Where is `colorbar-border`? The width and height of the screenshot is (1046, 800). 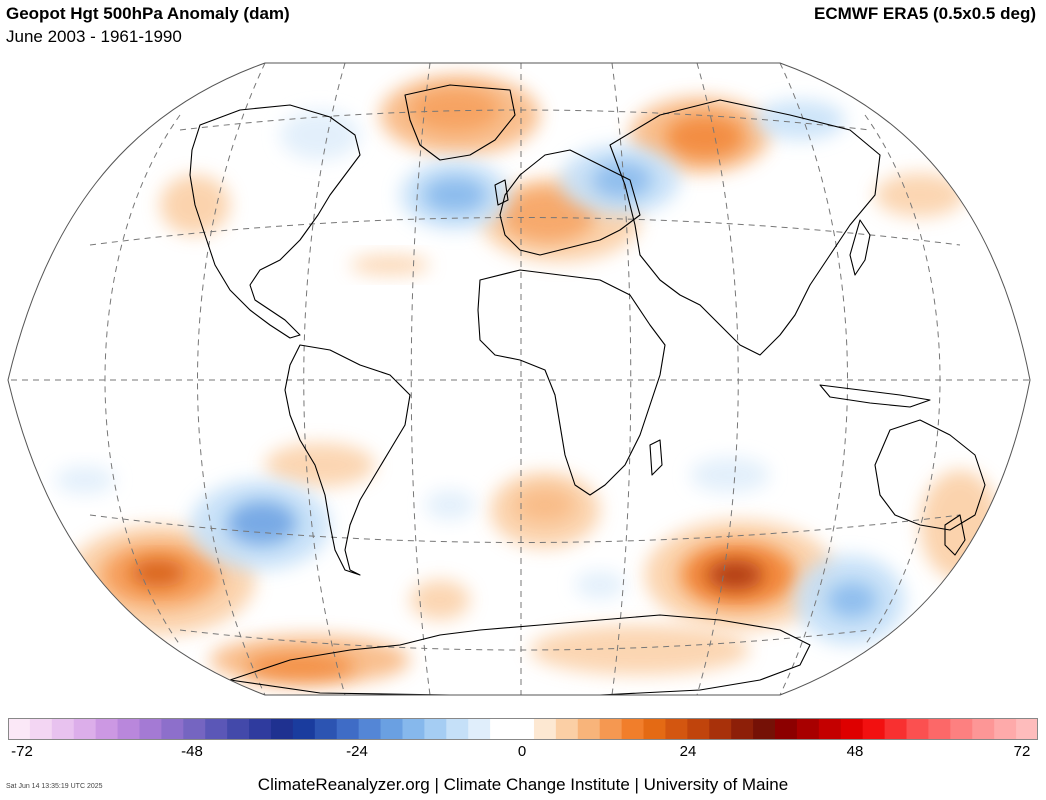
colorbar-border is located at coordinates (523, 729).